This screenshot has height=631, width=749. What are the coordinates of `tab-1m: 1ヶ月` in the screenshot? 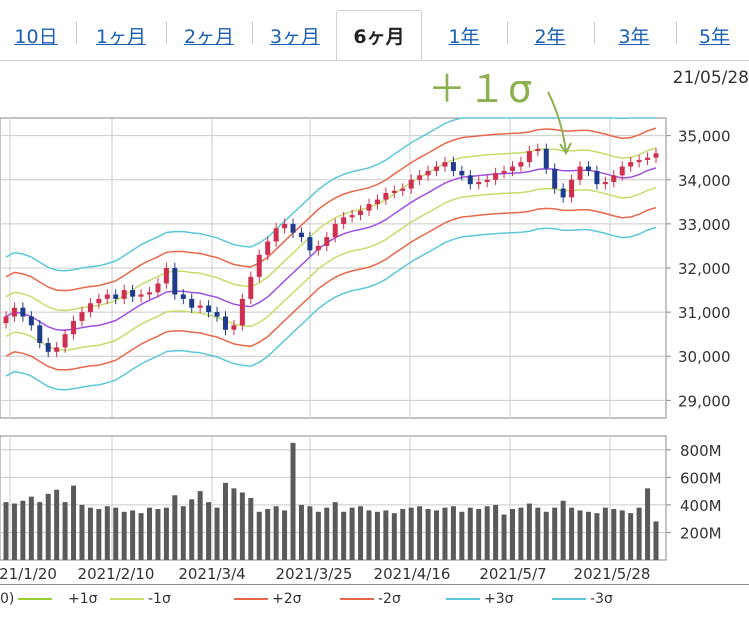 It's located at (121, 35).